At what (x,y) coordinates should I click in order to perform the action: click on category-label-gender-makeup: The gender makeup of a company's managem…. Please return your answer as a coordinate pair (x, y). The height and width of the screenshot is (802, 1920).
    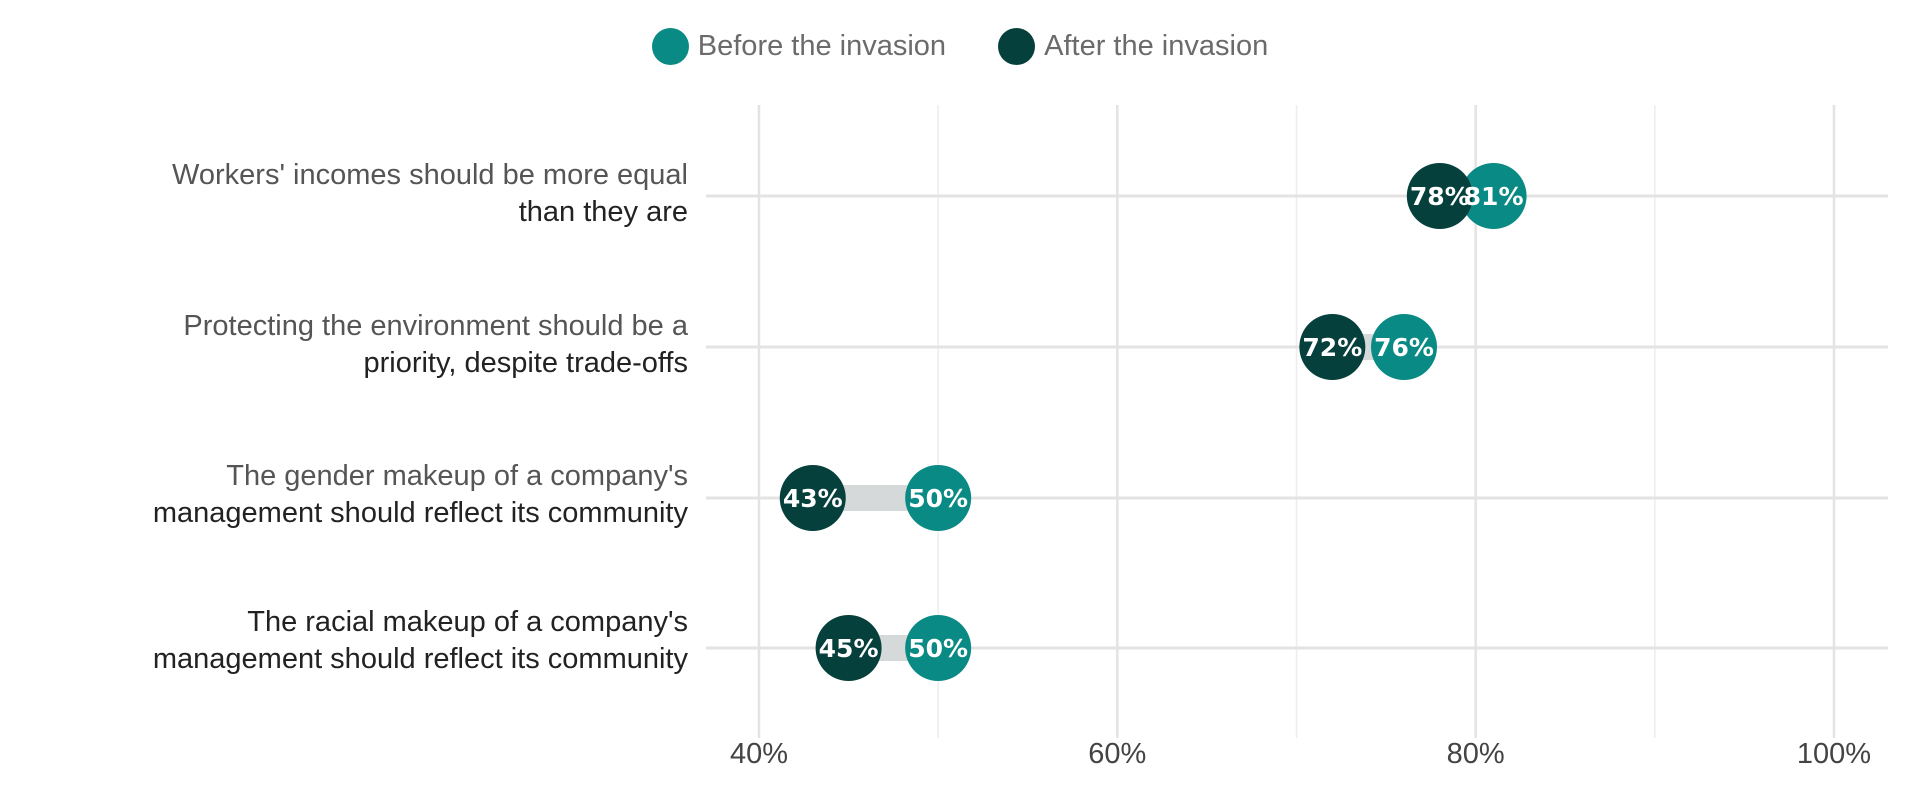
    Looking at the image, I should click on (368, 495).